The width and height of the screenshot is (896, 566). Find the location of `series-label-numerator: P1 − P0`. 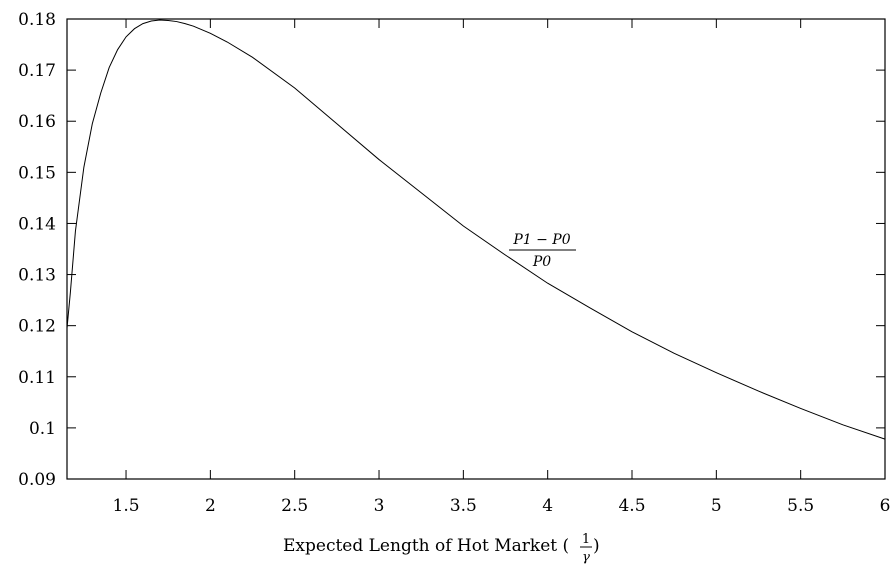

series-label-numerator: P1 − P0 is located at coordinates (541, 240).